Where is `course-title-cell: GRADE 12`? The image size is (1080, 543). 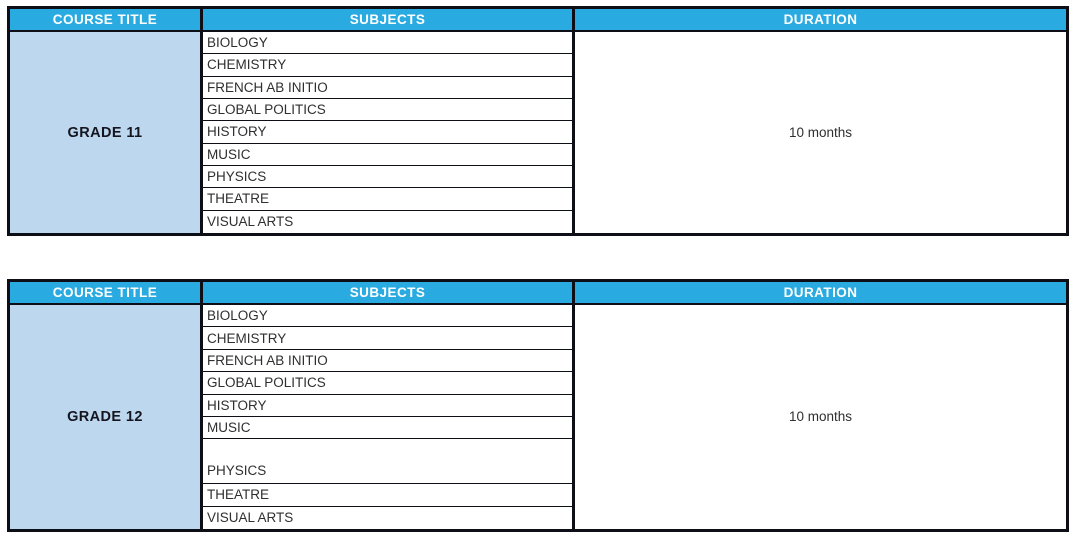 course-title-cell: GRADE 12 is located at coordinates (106, 417).